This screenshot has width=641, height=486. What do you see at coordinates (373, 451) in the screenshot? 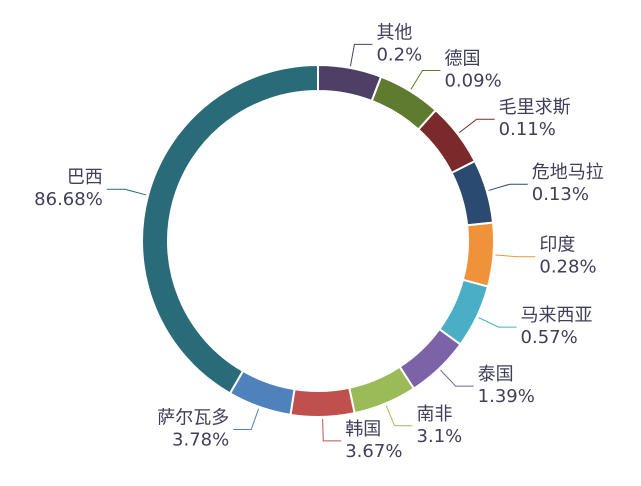
I see `slice-value: 3.67%` at bounding box center [373, 451].